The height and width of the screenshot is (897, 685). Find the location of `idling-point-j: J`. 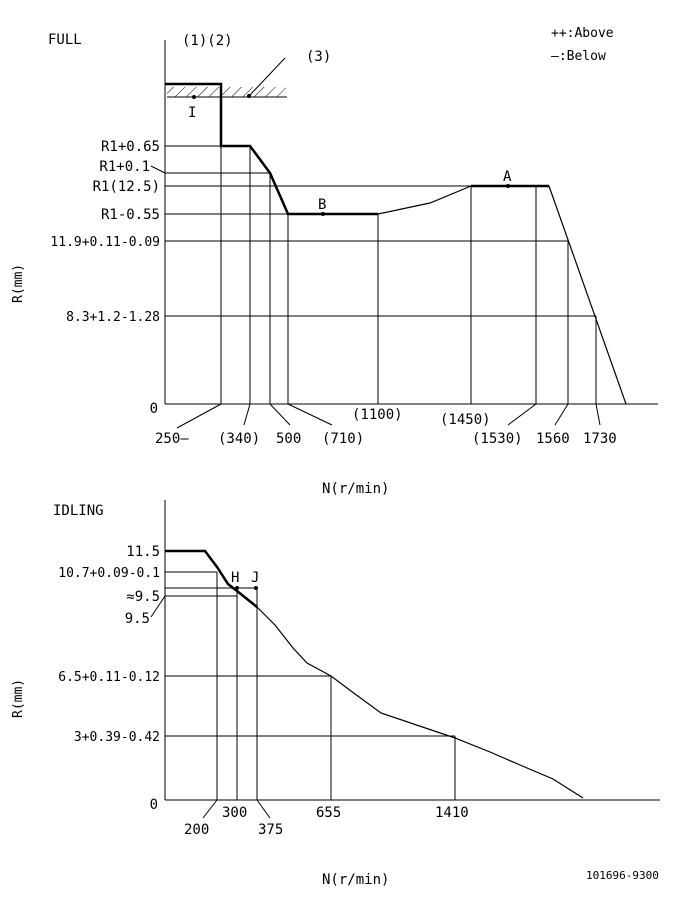

idling-point-j: J is located at coordinates (255, 578).